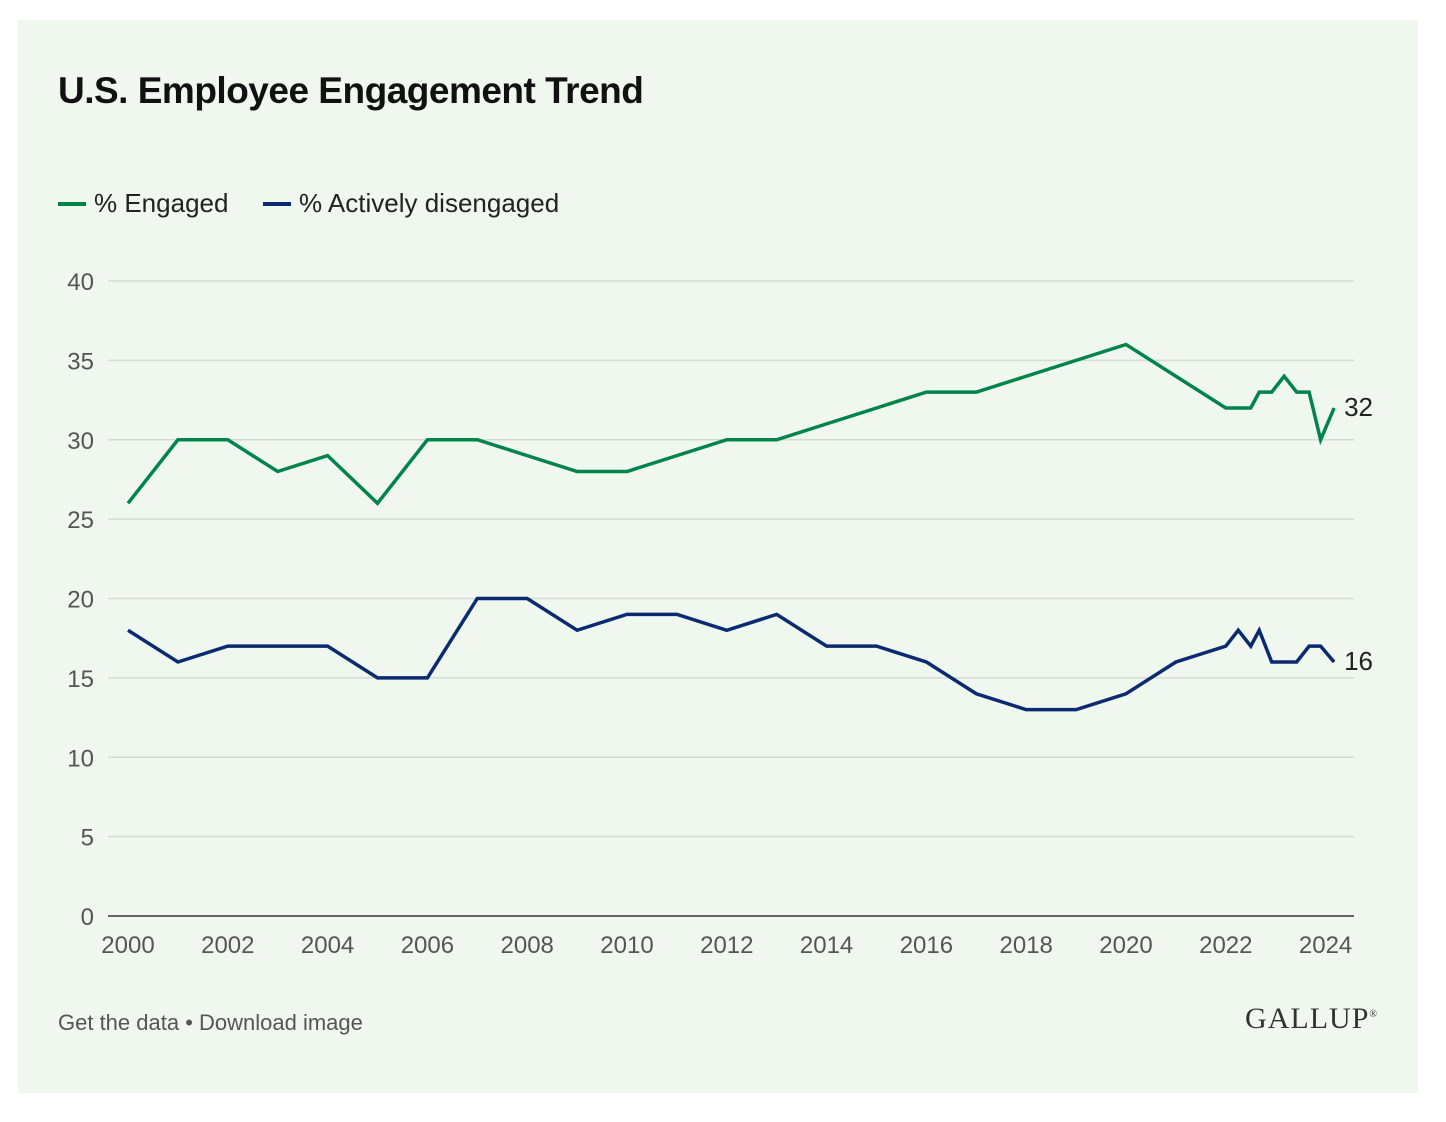  I want to click on series-line-disengaged, so click(731, 654).